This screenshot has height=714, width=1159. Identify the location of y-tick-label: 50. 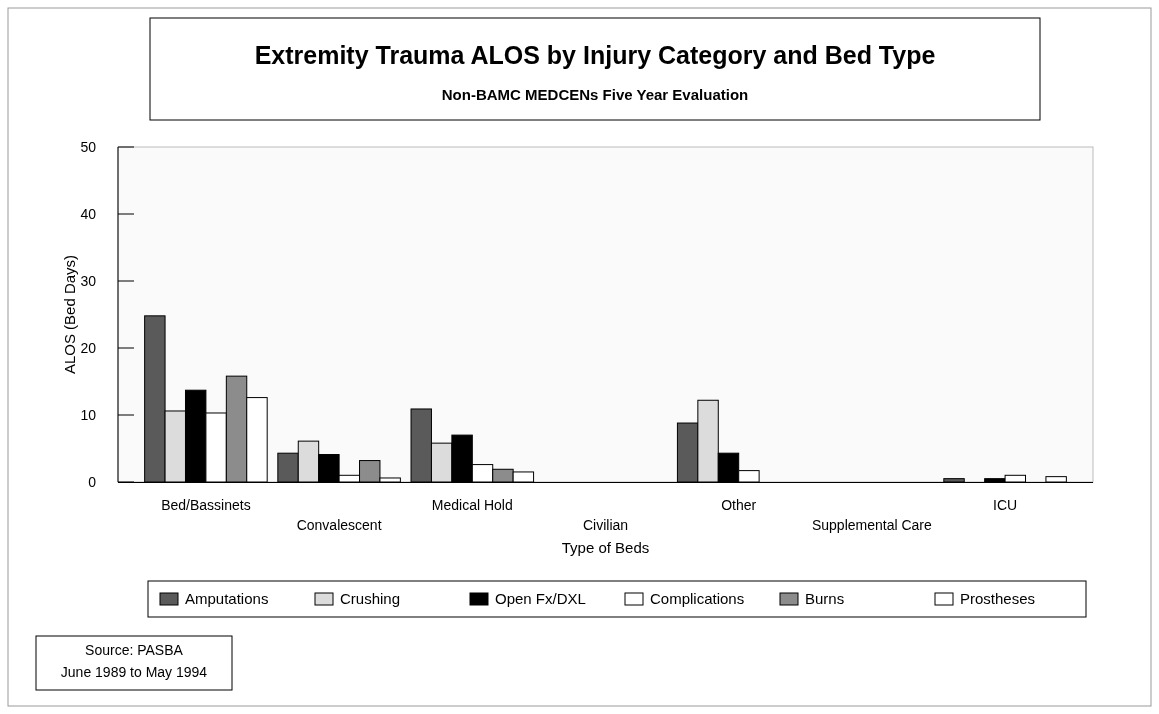
(88, 146).